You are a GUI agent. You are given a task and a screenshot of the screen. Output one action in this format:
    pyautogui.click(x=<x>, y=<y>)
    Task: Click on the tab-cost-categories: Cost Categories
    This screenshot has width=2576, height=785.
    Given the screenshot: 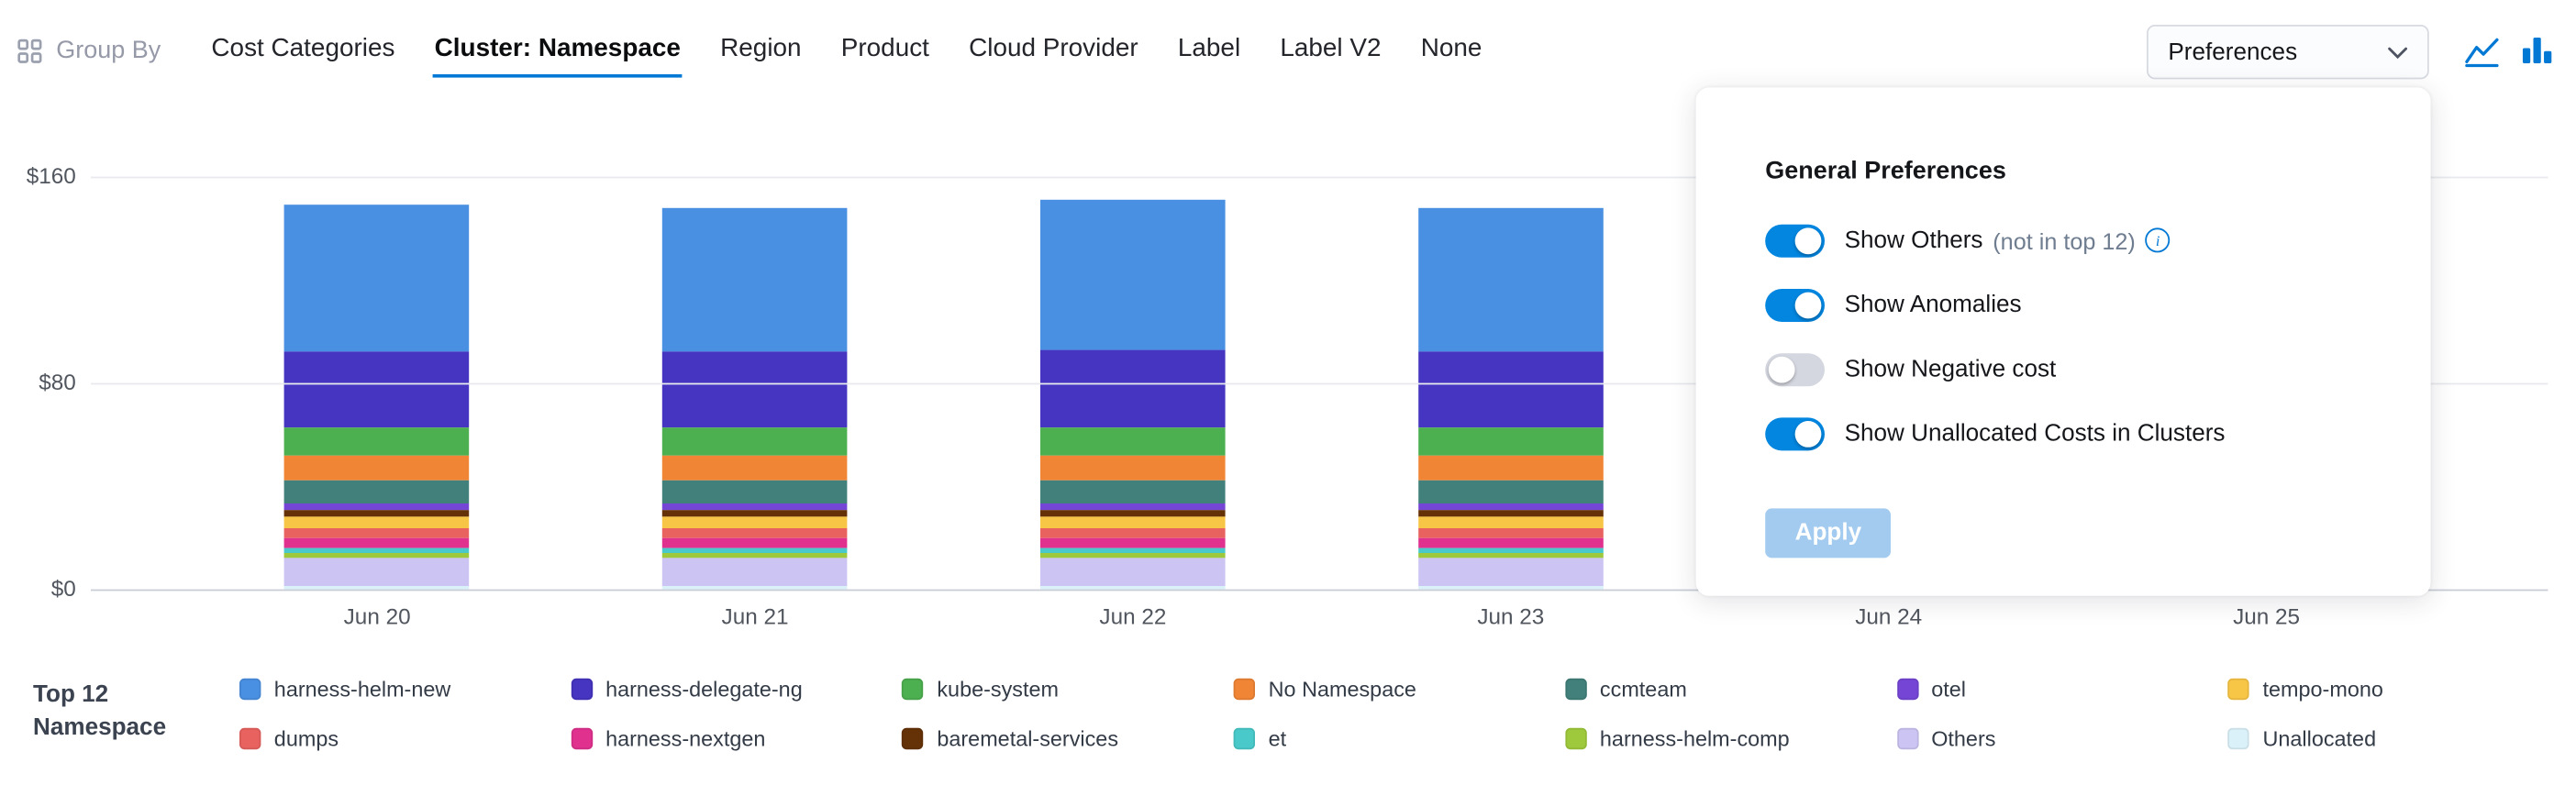 What is the action you would take?
    pyautogui.click(x=303, y=47)
    